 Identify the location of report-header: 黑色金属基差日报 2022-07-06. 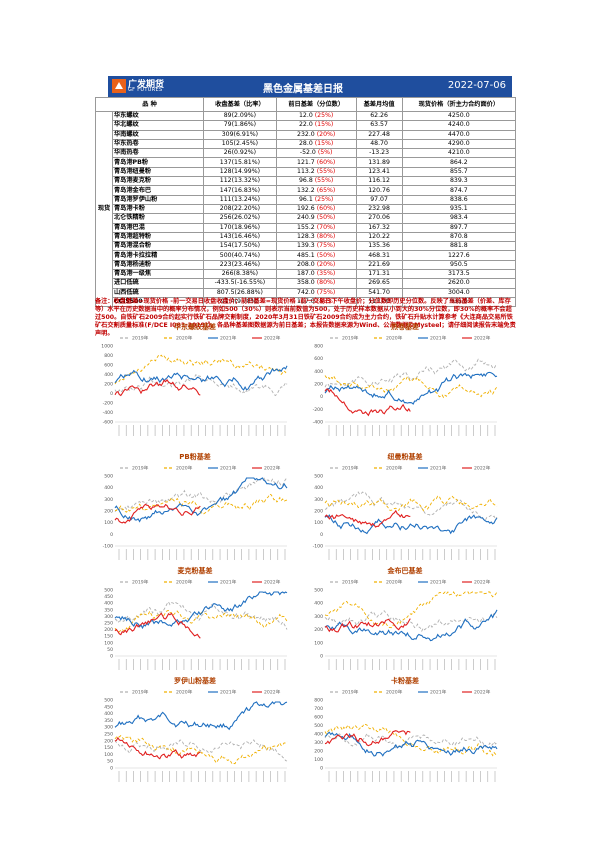
(310, 86).